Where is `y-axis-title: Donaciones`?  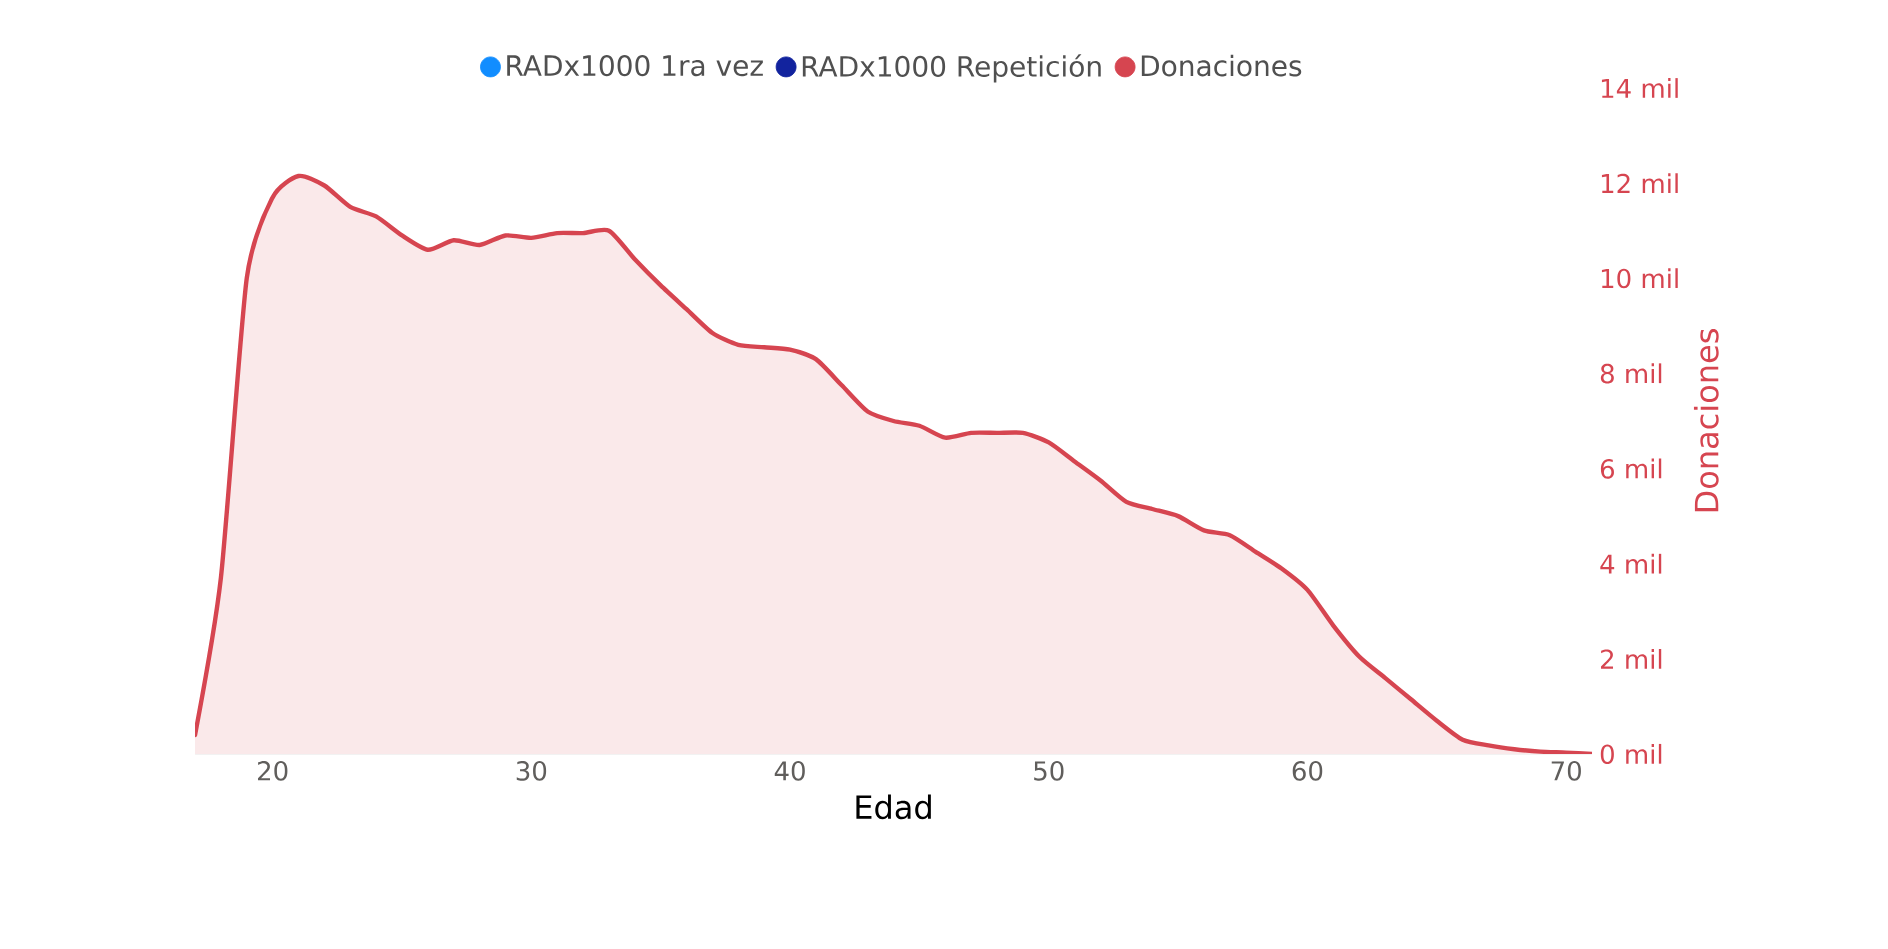 y-axis-title: Donaciones is located at coordinates (1706, 420).